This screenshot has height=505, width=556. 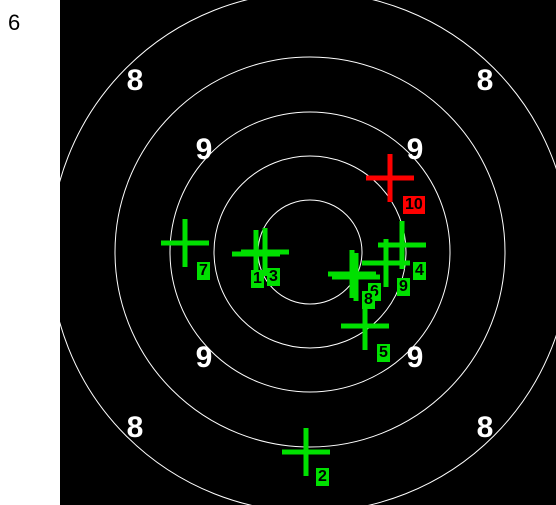 What do you see at coordinates (419, 271) in the screenshot?
I see `shot-number-tag: 4` at bounding box center [419, 271].